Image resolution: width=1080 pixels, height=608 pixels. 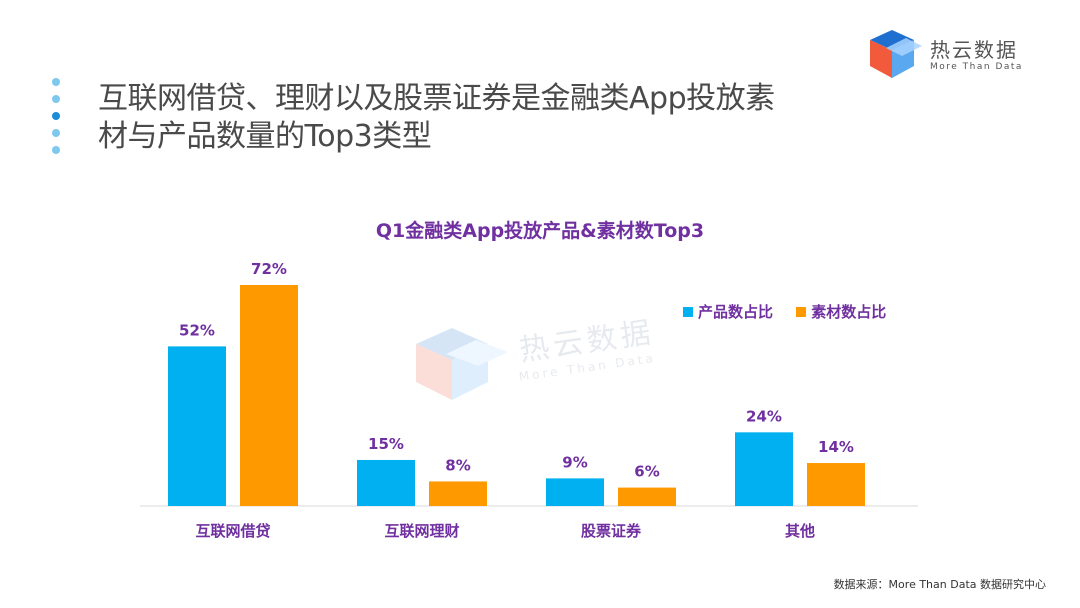 I want to click on data-label-products-2: 9%, so click(x=574, y=462).